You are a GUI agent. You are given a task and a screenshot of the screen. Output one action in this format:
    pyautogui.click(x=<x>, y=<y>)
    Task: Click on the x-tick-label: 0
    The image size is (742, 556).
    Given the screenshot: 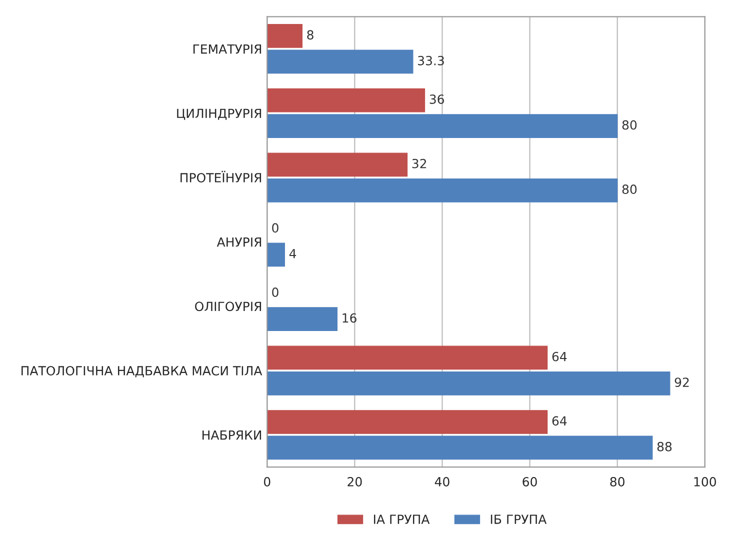 What is the action you would take?
    pyautogui.click(x=267, y=481)
    